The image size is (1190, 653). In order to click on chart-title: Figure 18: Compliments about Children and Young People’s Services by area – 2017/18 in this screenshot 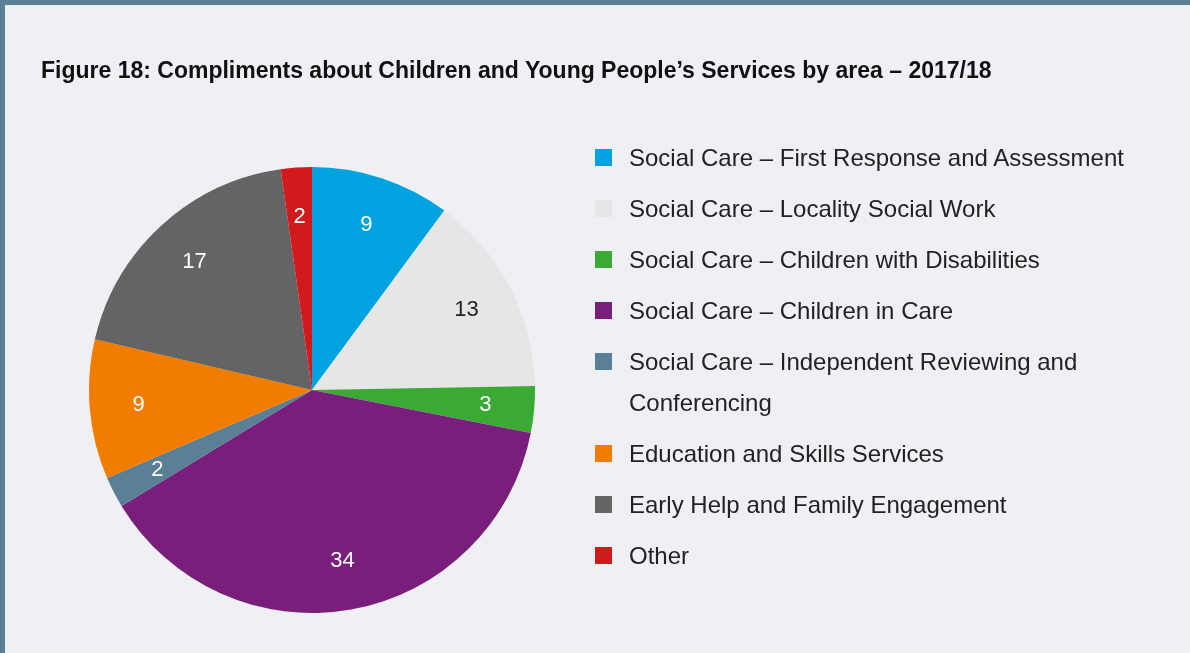, I will do `click(516, 70)`.